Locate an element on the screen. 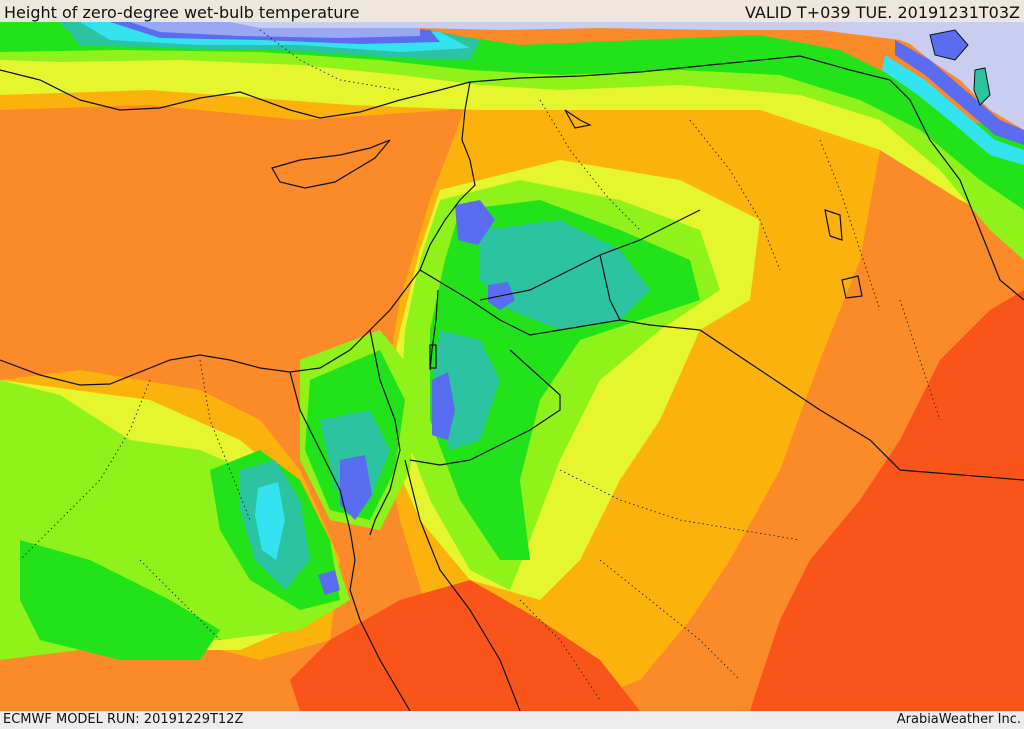 Image resolution: width=1024 pixels, height=729 pixels. coast-turkey is located at coordinates (235, 94).